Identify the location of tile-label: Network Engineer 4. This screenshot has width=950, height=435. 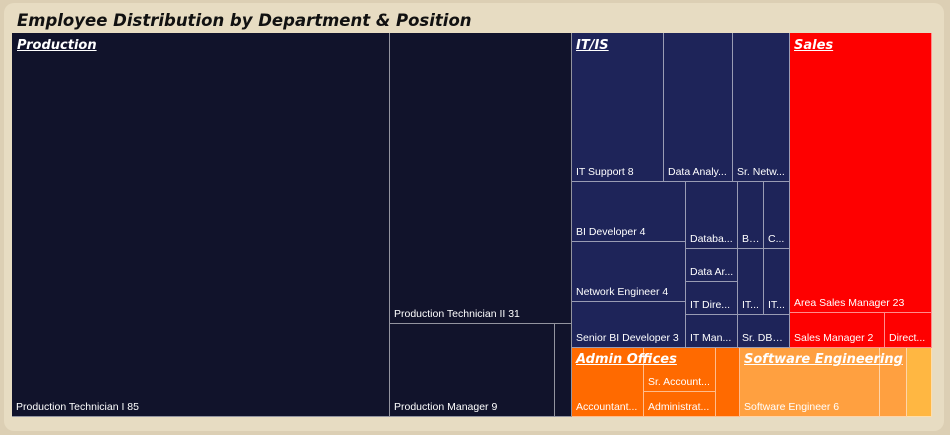
(622, 292).